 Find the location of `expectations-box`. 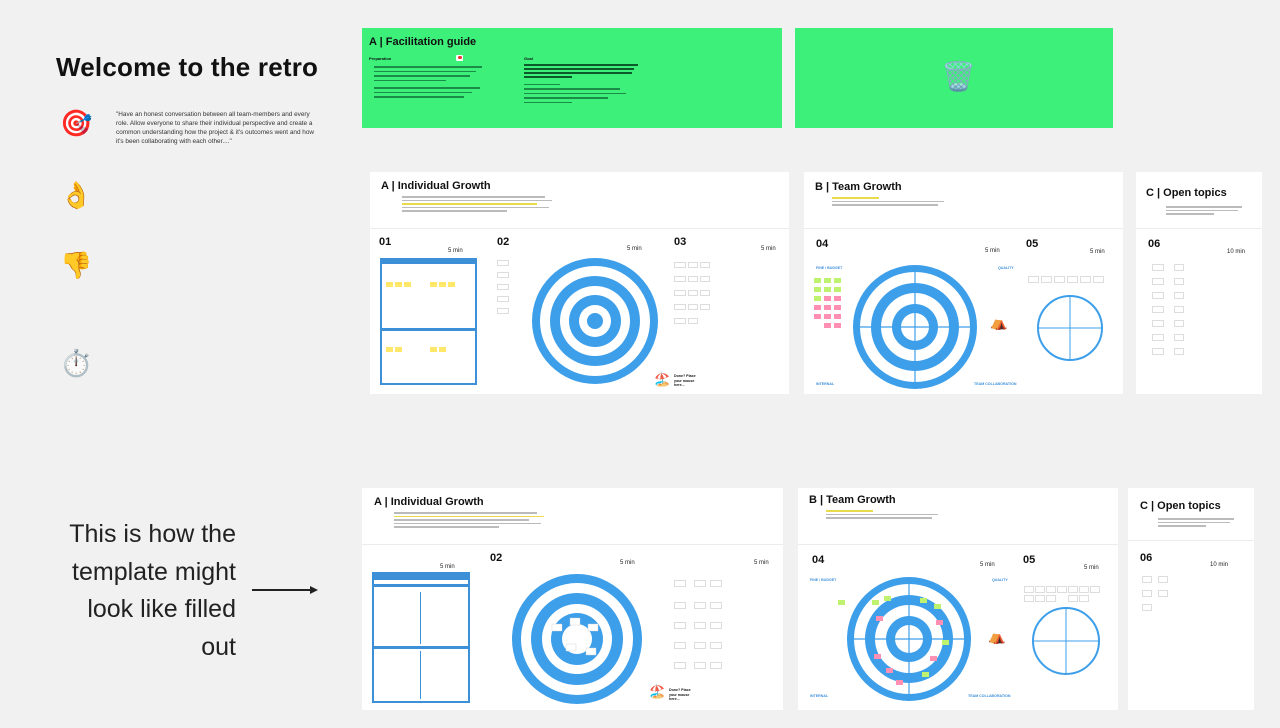

expectations-box is located at coordinates (428, 357).